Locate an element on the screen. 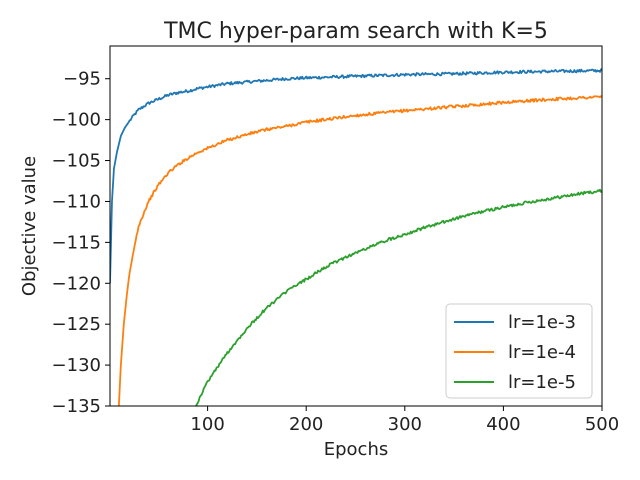 The height and width of the screenshot is (480, 640). y-tick-label: −130 is located at coordinates (76, 365).